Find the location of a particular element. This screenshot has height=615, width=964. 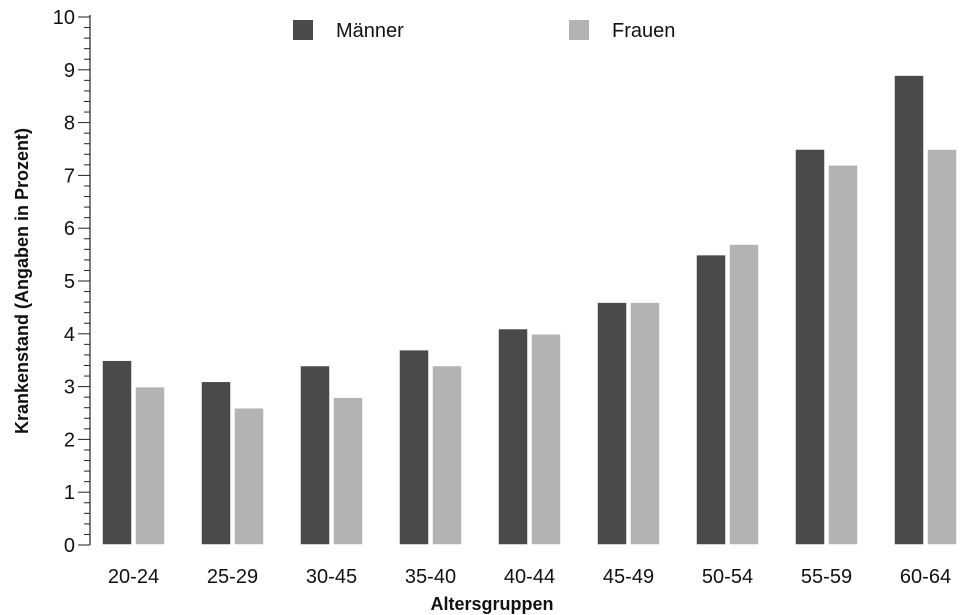

x-tick-label: 25-29 is located at coordinates (232, 577).